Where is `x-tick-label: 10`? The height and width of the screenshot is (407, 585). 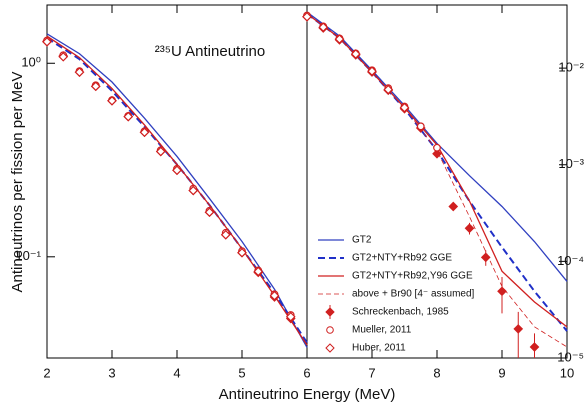 x-tick-label: 10 is located at coordinates (567, 372).